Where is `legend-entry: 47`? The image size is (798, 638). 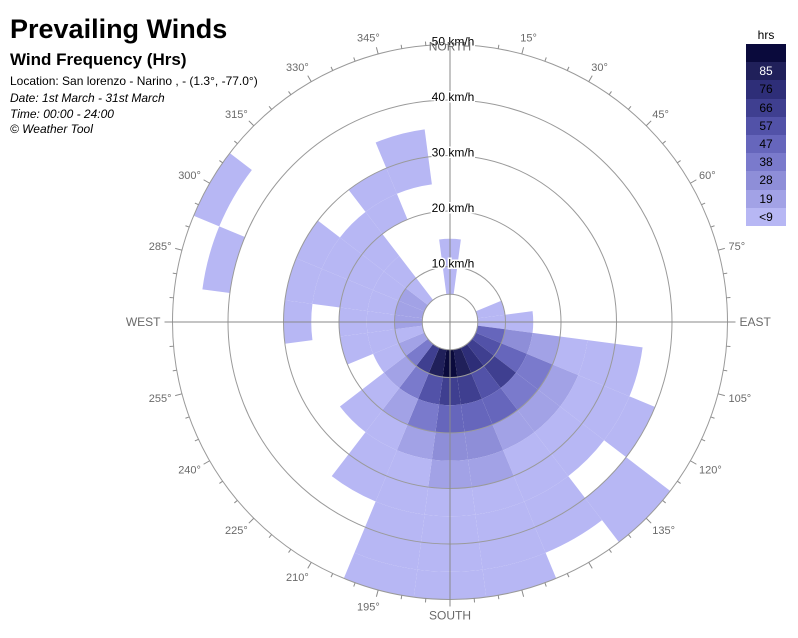
legend-entry: 47 is located at coordinates (766, 144).